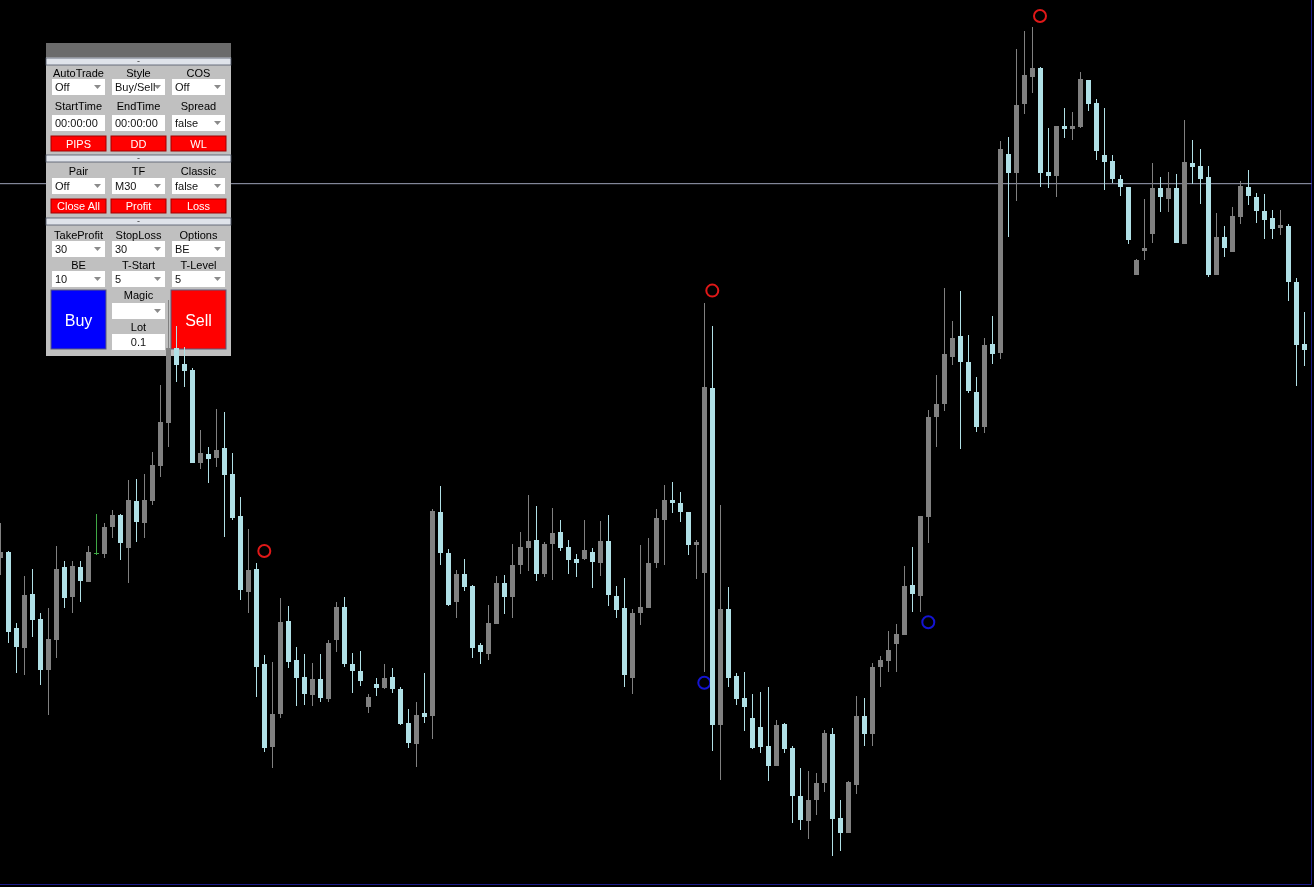  What do you see at coordinates (138, 342) in the screenshot?
I see `annotation: 0.1` at bounding box center [138, 342].